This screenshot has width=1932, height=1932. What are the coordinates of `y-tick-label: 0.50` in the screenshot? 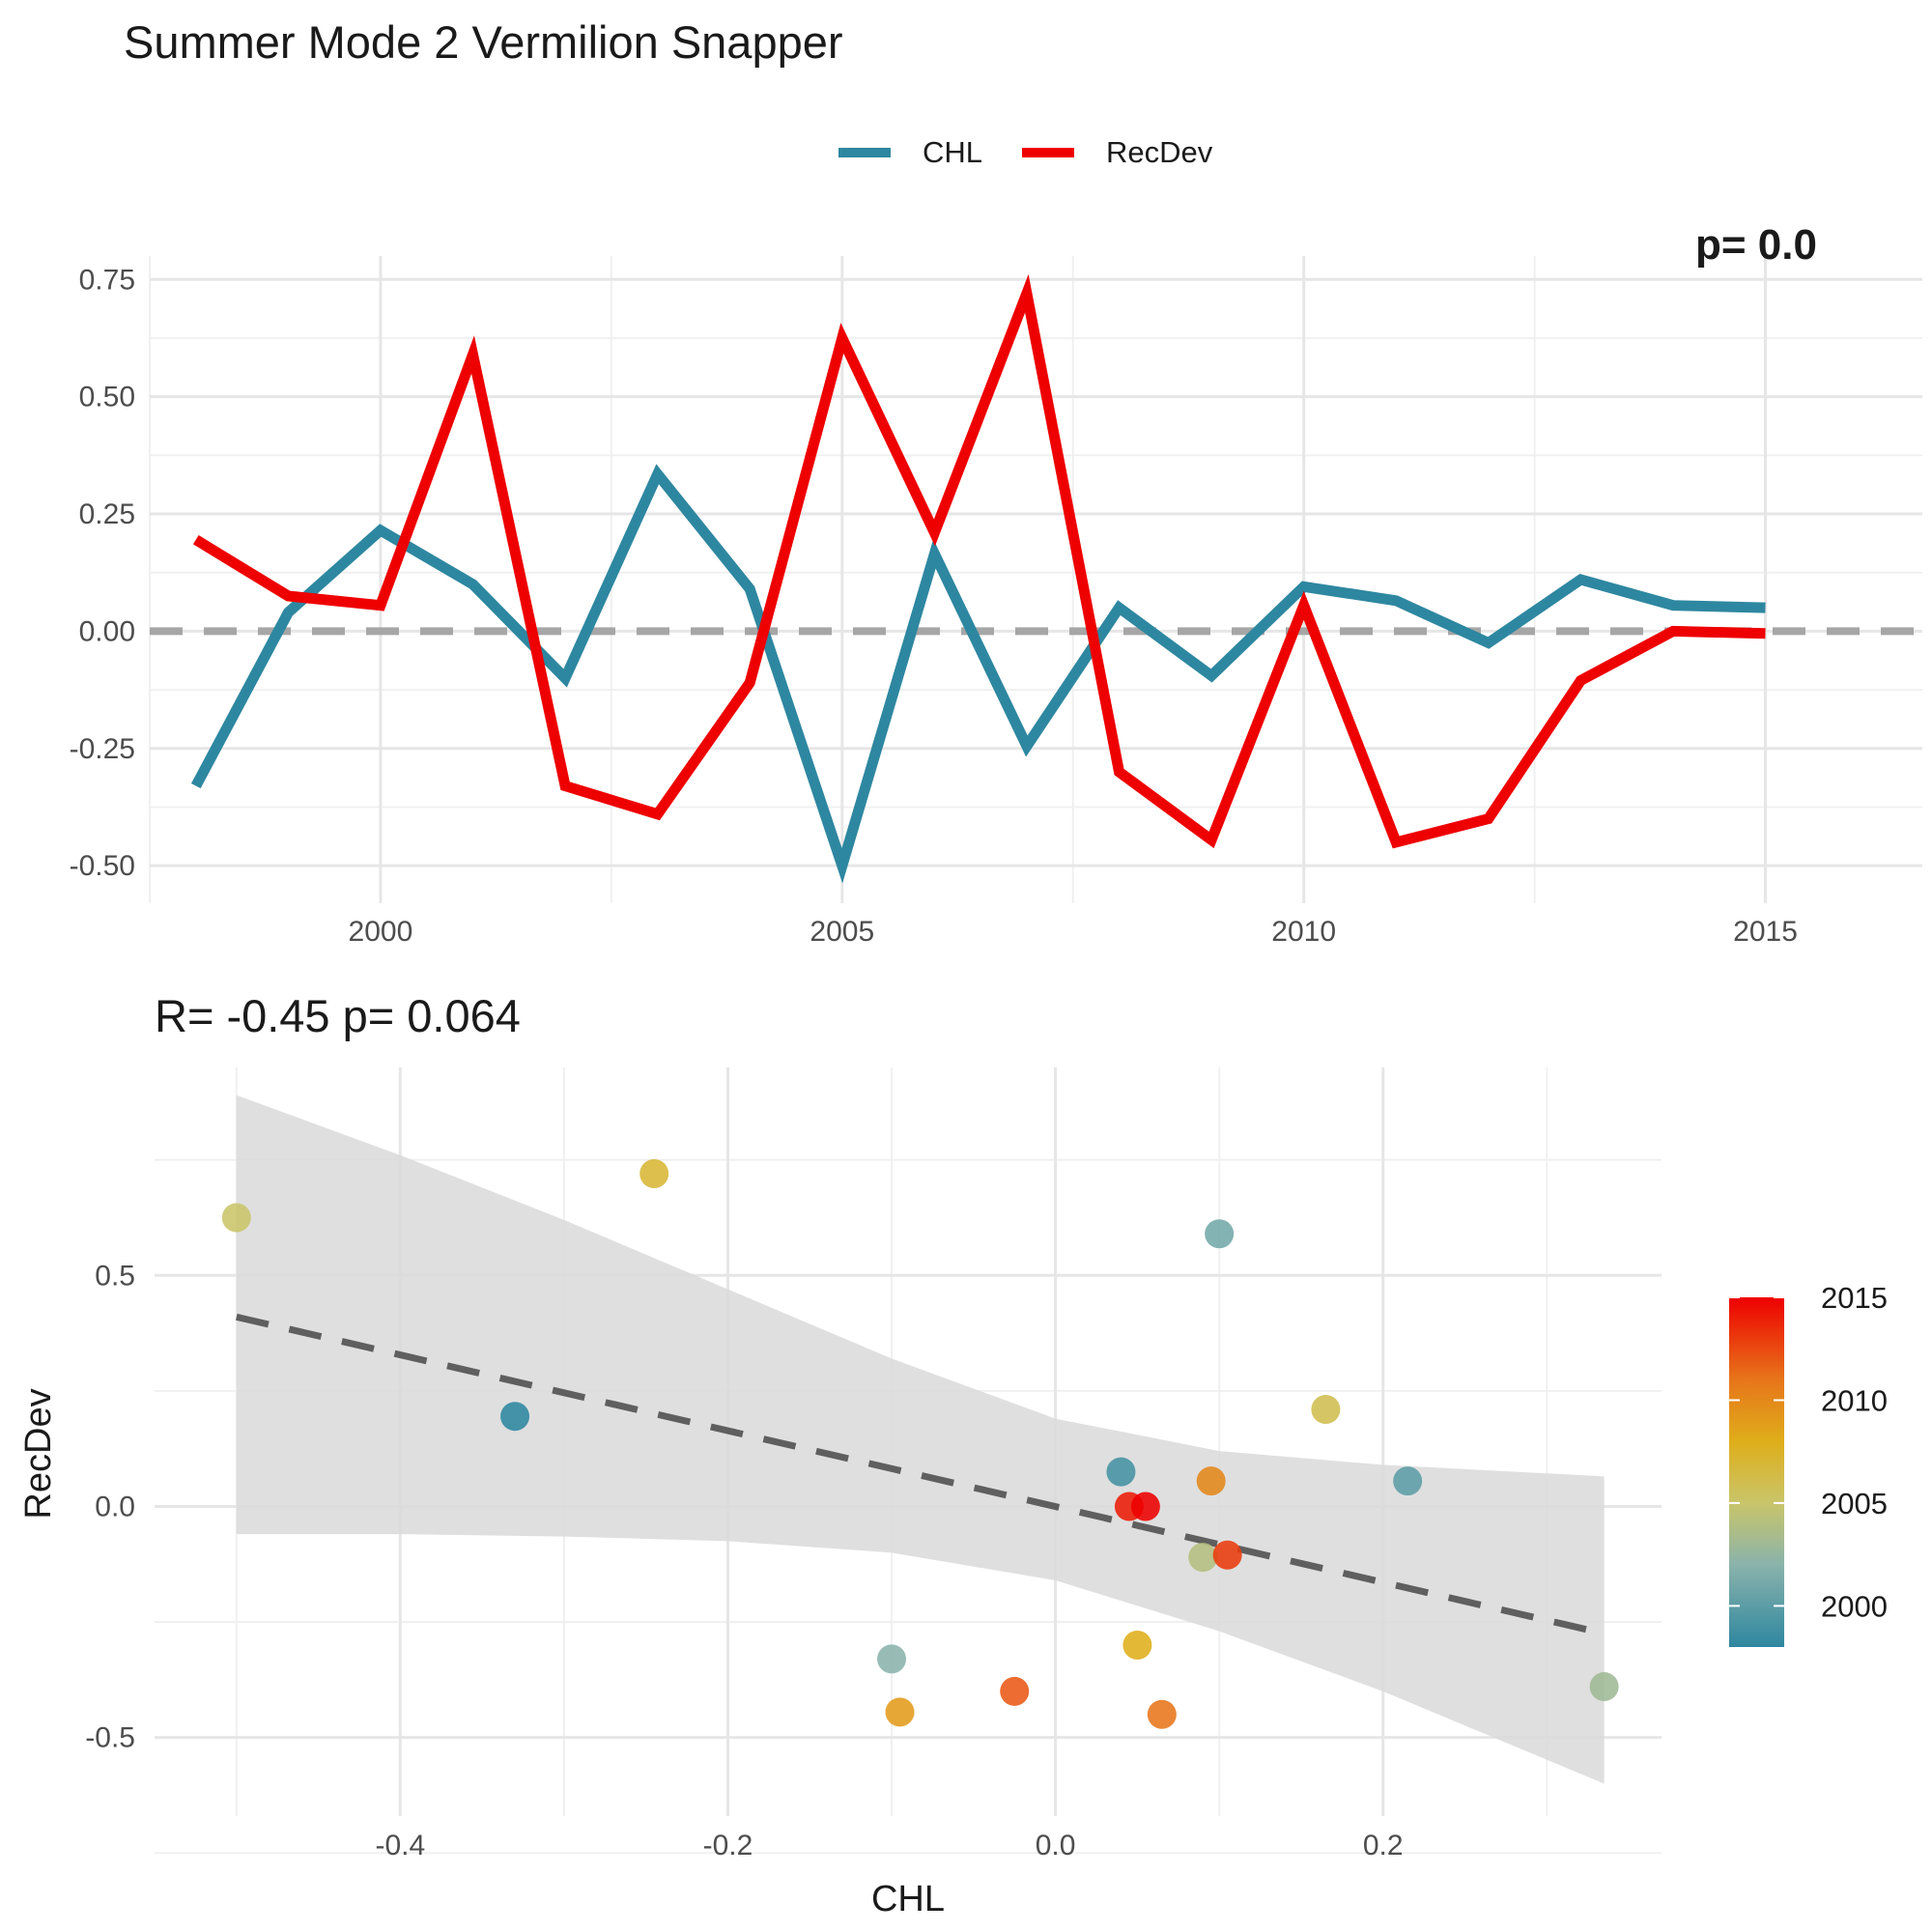 It's located at (107, 397).